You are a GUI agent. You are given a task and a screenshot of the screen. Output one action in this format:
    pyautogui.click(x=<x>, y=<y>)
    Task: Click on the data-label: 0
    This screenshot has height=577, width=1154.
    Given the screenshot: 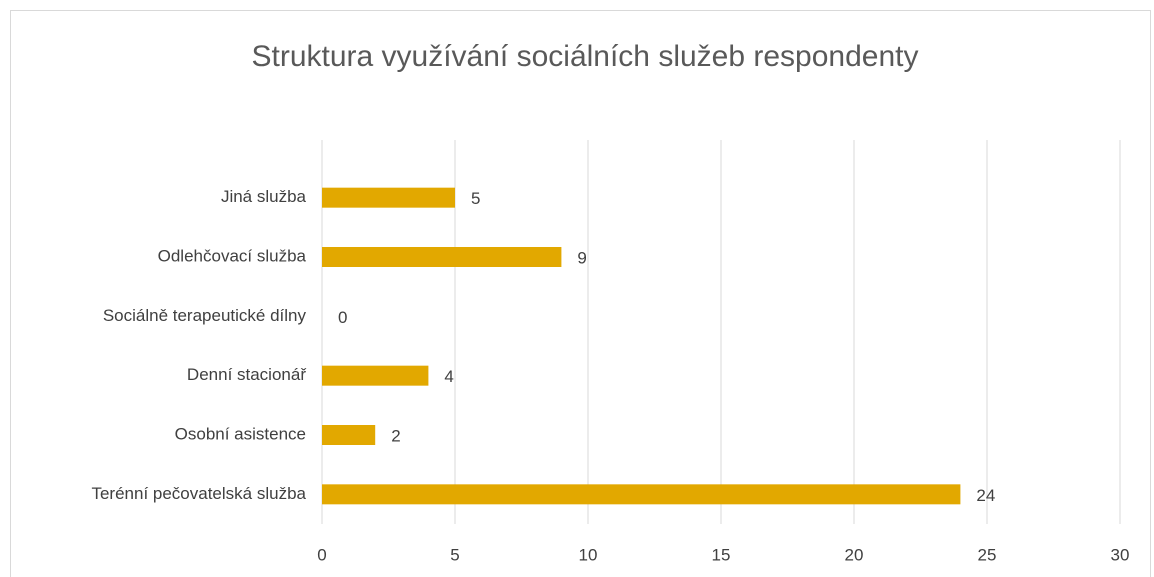 What is the action you would take?
    pyautogui.click(x=342, y=317)
    